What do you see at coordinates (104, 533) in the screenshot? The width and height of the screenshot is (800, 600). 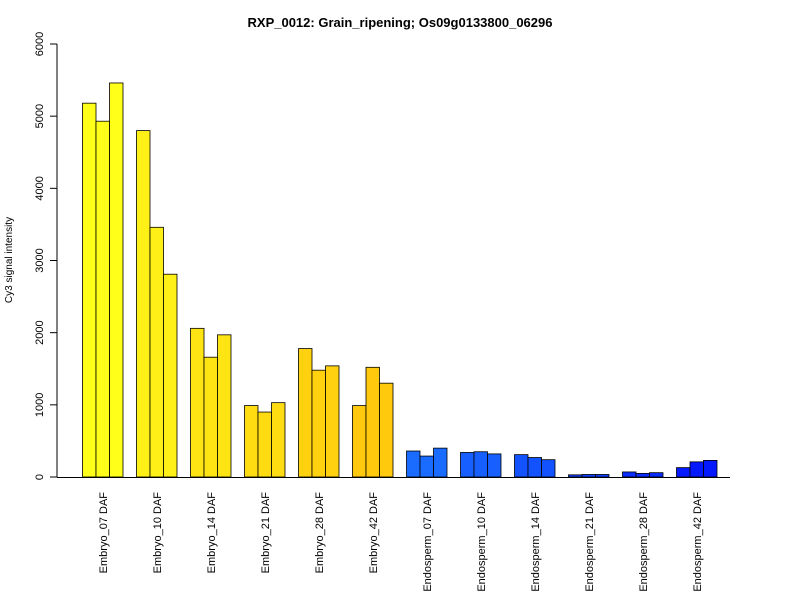 I see `x-tick-label: Embryo_07 DAF` at bounding box center [104, 533].